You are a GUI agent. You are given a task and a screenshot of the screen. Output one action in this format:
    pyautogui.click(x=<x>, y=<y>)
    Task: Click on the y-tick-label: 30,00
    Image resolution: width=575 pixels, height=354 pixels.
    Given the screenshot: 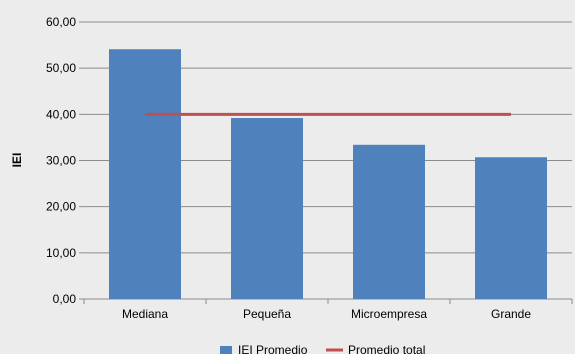 What is the action you would take?
    pyautogui.click(x=61, y=161)
    